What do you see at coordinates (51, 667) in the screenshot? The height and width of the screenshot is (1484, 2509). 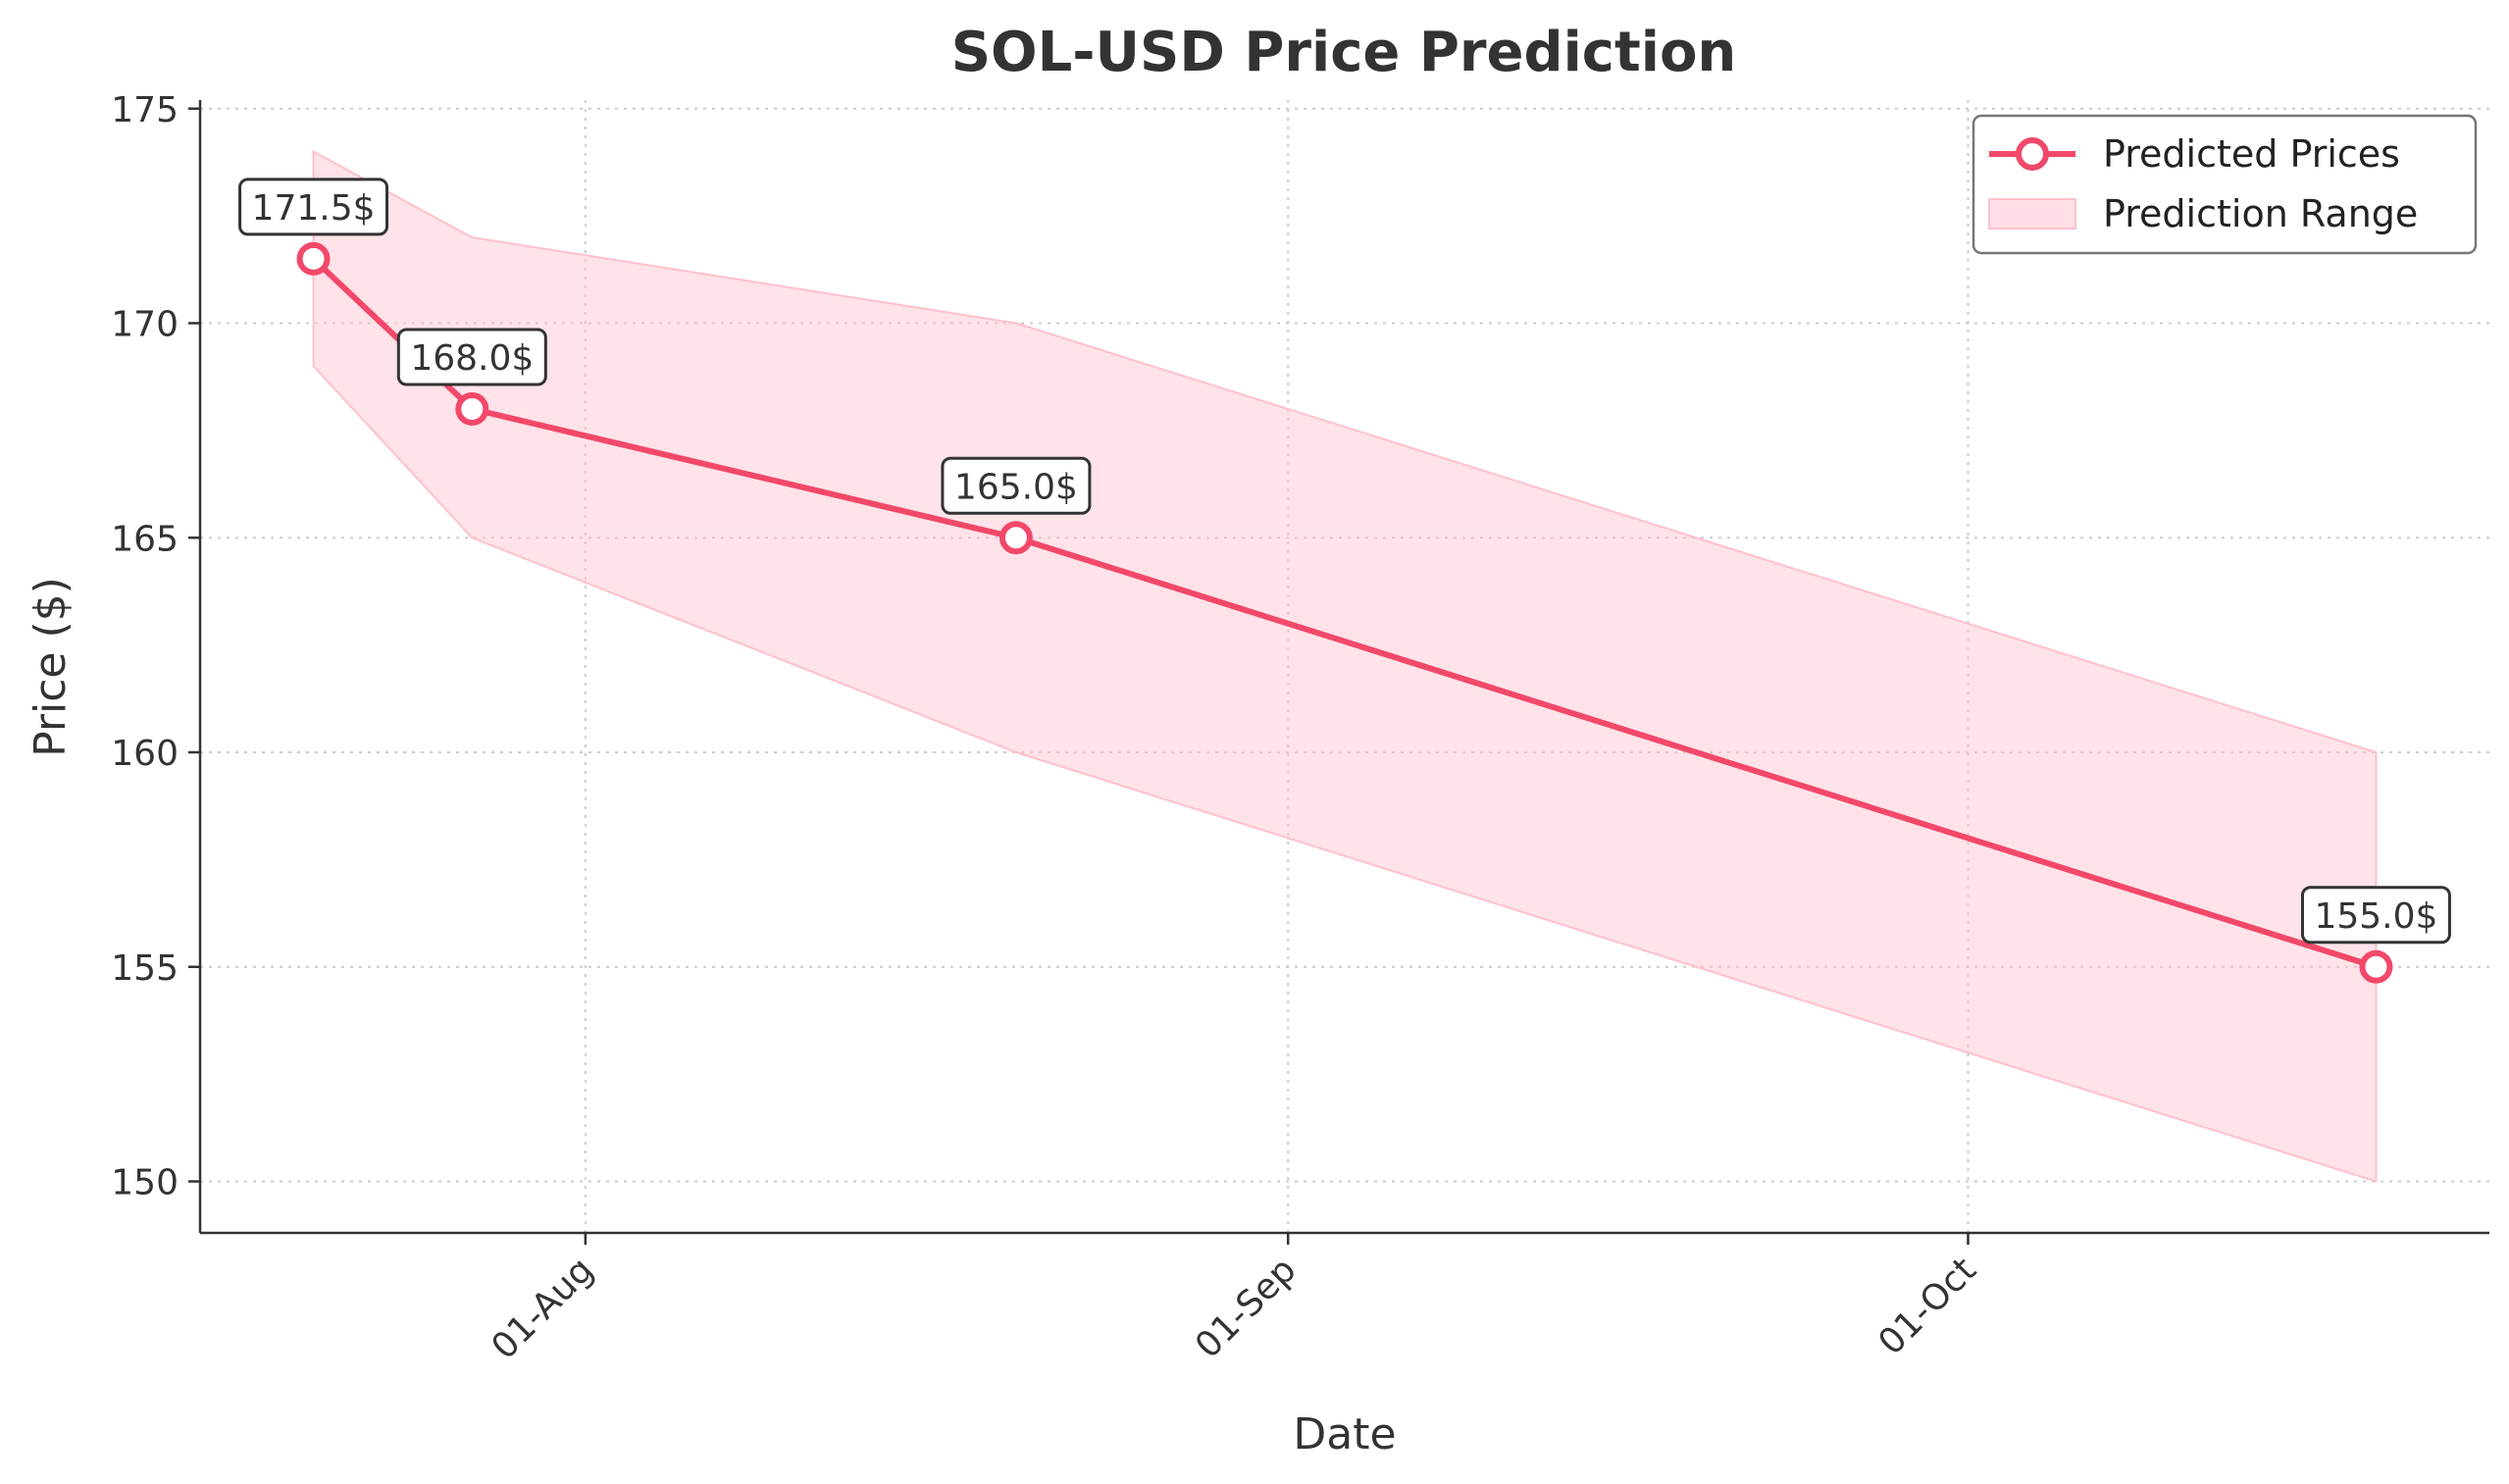 I see `y-axis-label: Price ($)` at bounding box center [51, 667].